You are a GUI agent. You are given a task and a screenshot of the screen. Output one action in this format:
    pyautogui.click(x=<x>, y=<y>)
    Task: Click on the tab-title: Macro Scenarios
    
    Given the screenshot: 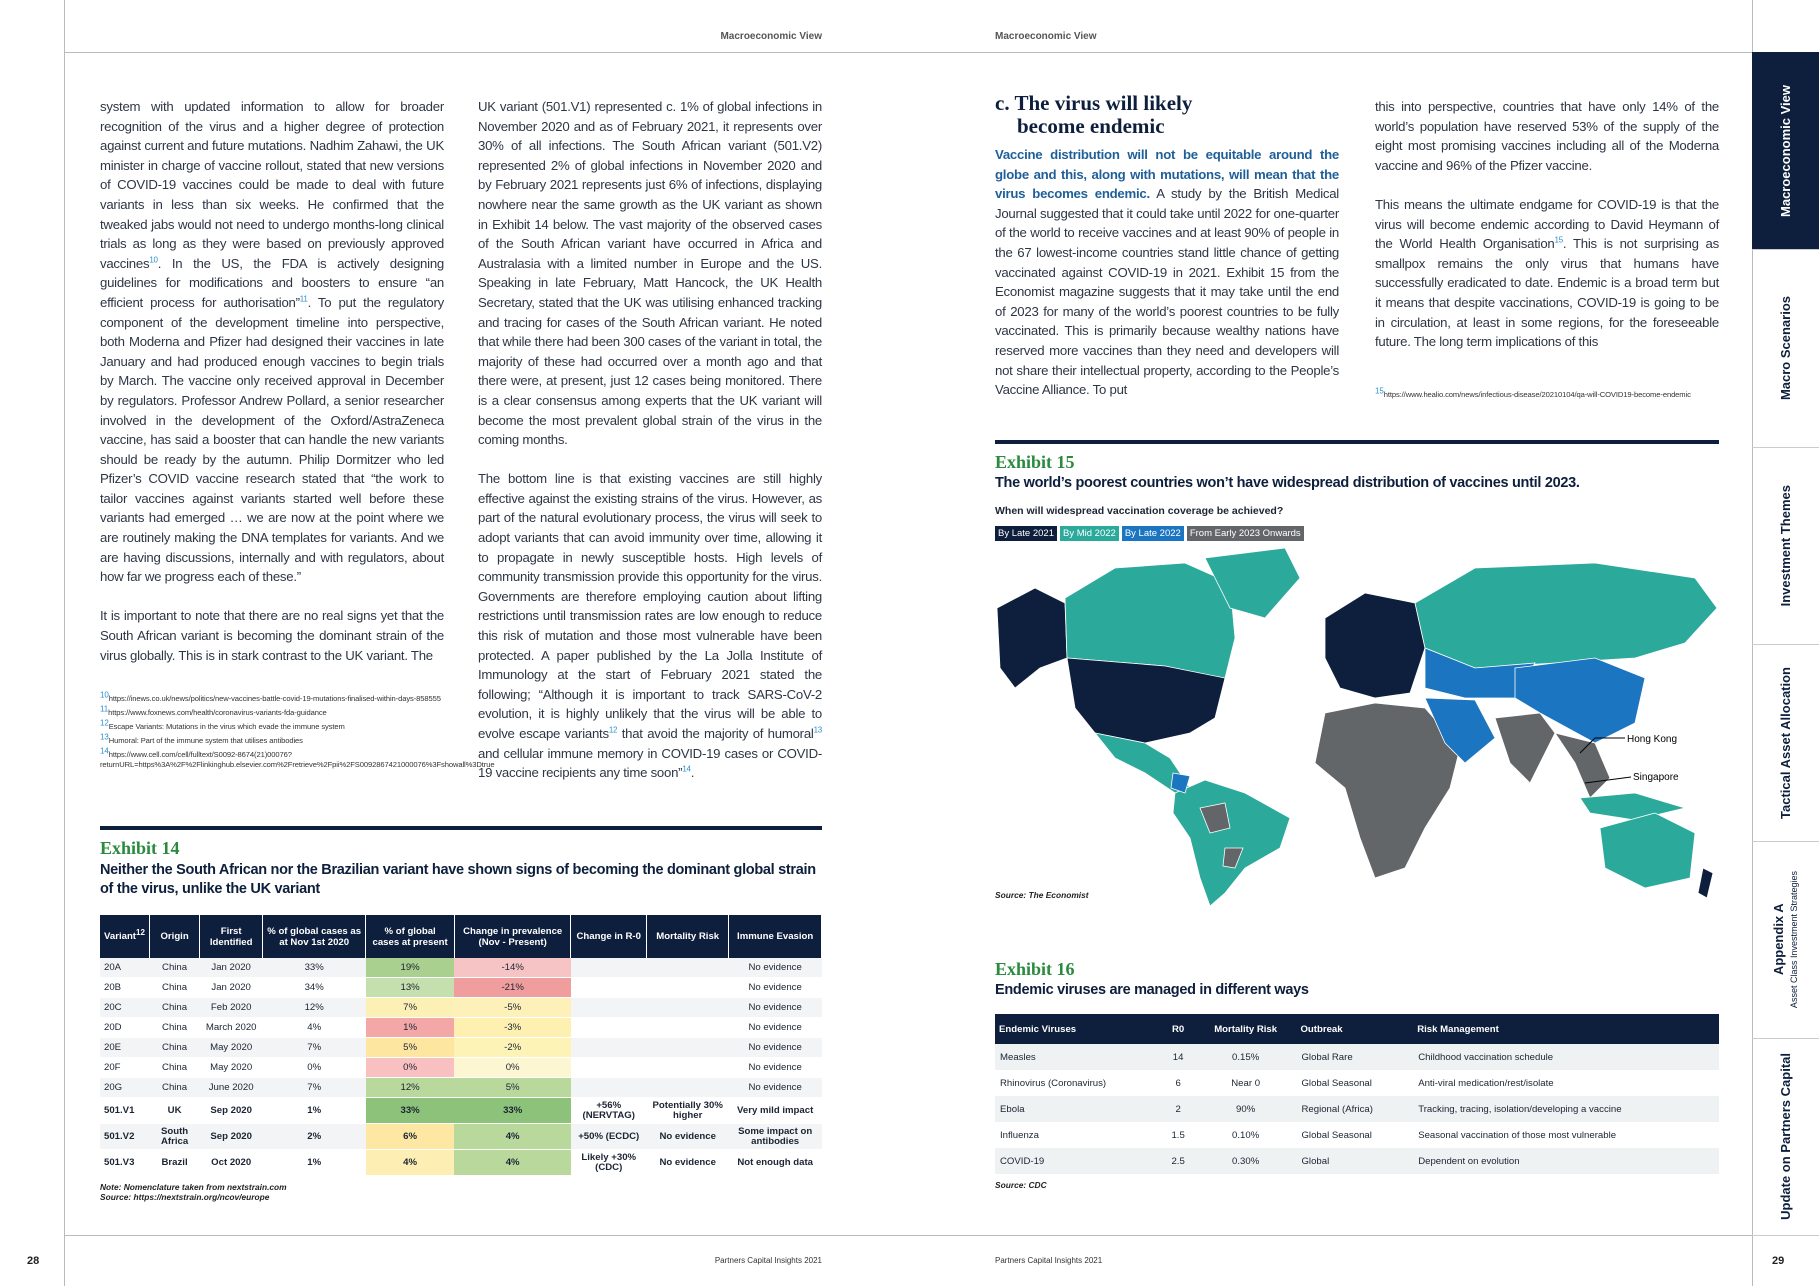 What is the action you would take?
    pyautogui.click(x=1785, y=348)
    